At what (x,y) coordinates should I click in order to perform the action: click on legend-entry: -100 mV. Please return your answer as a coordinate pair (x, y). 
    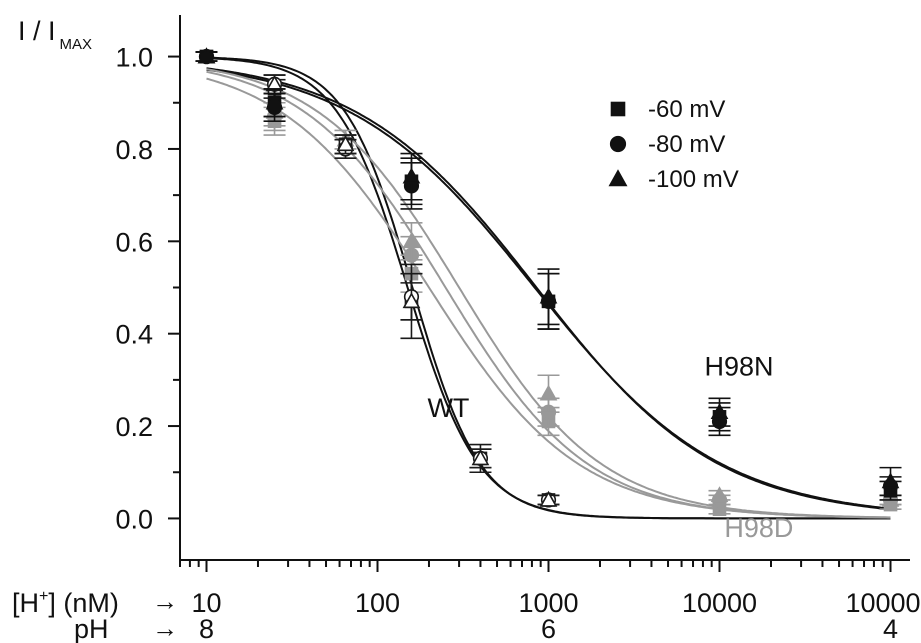
    Looking at the image, I should click on (673, 179).